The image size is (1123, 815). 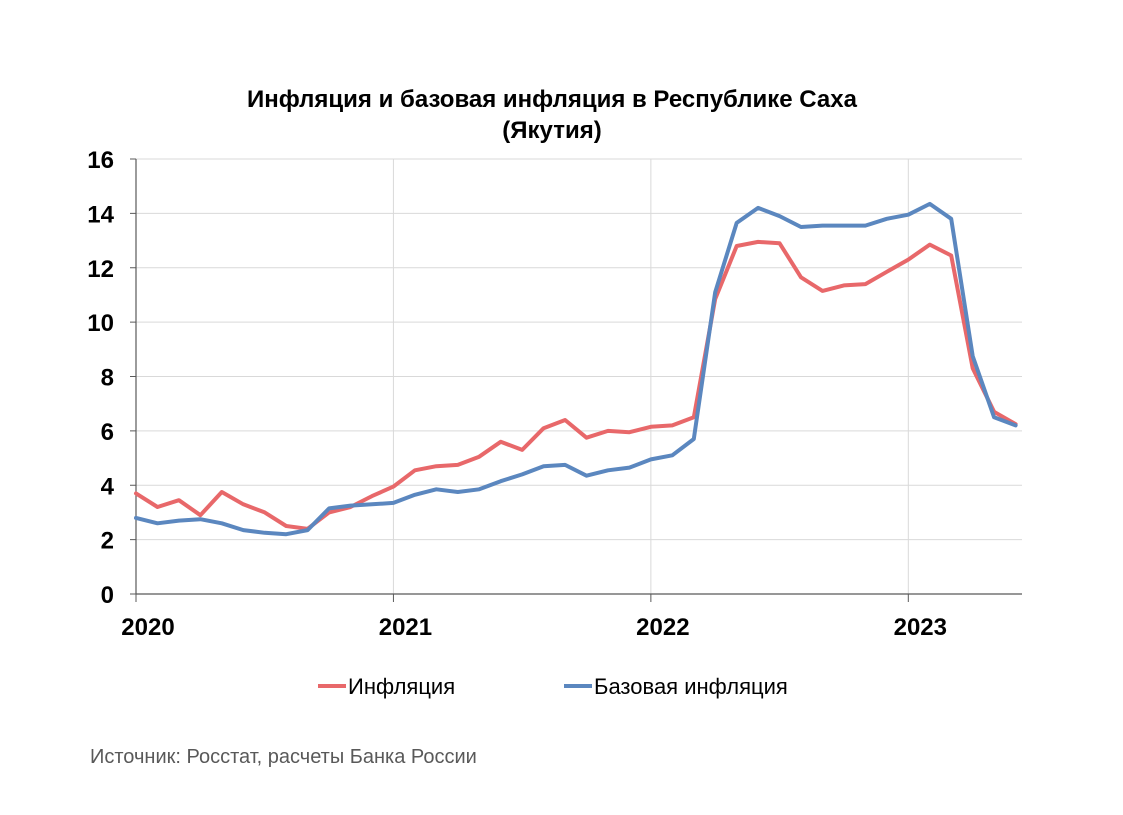 What do you see at coordinates (405, 627) in the screenshot?
I see `x-tick-label: 2021` at bounding box center [405, 627].